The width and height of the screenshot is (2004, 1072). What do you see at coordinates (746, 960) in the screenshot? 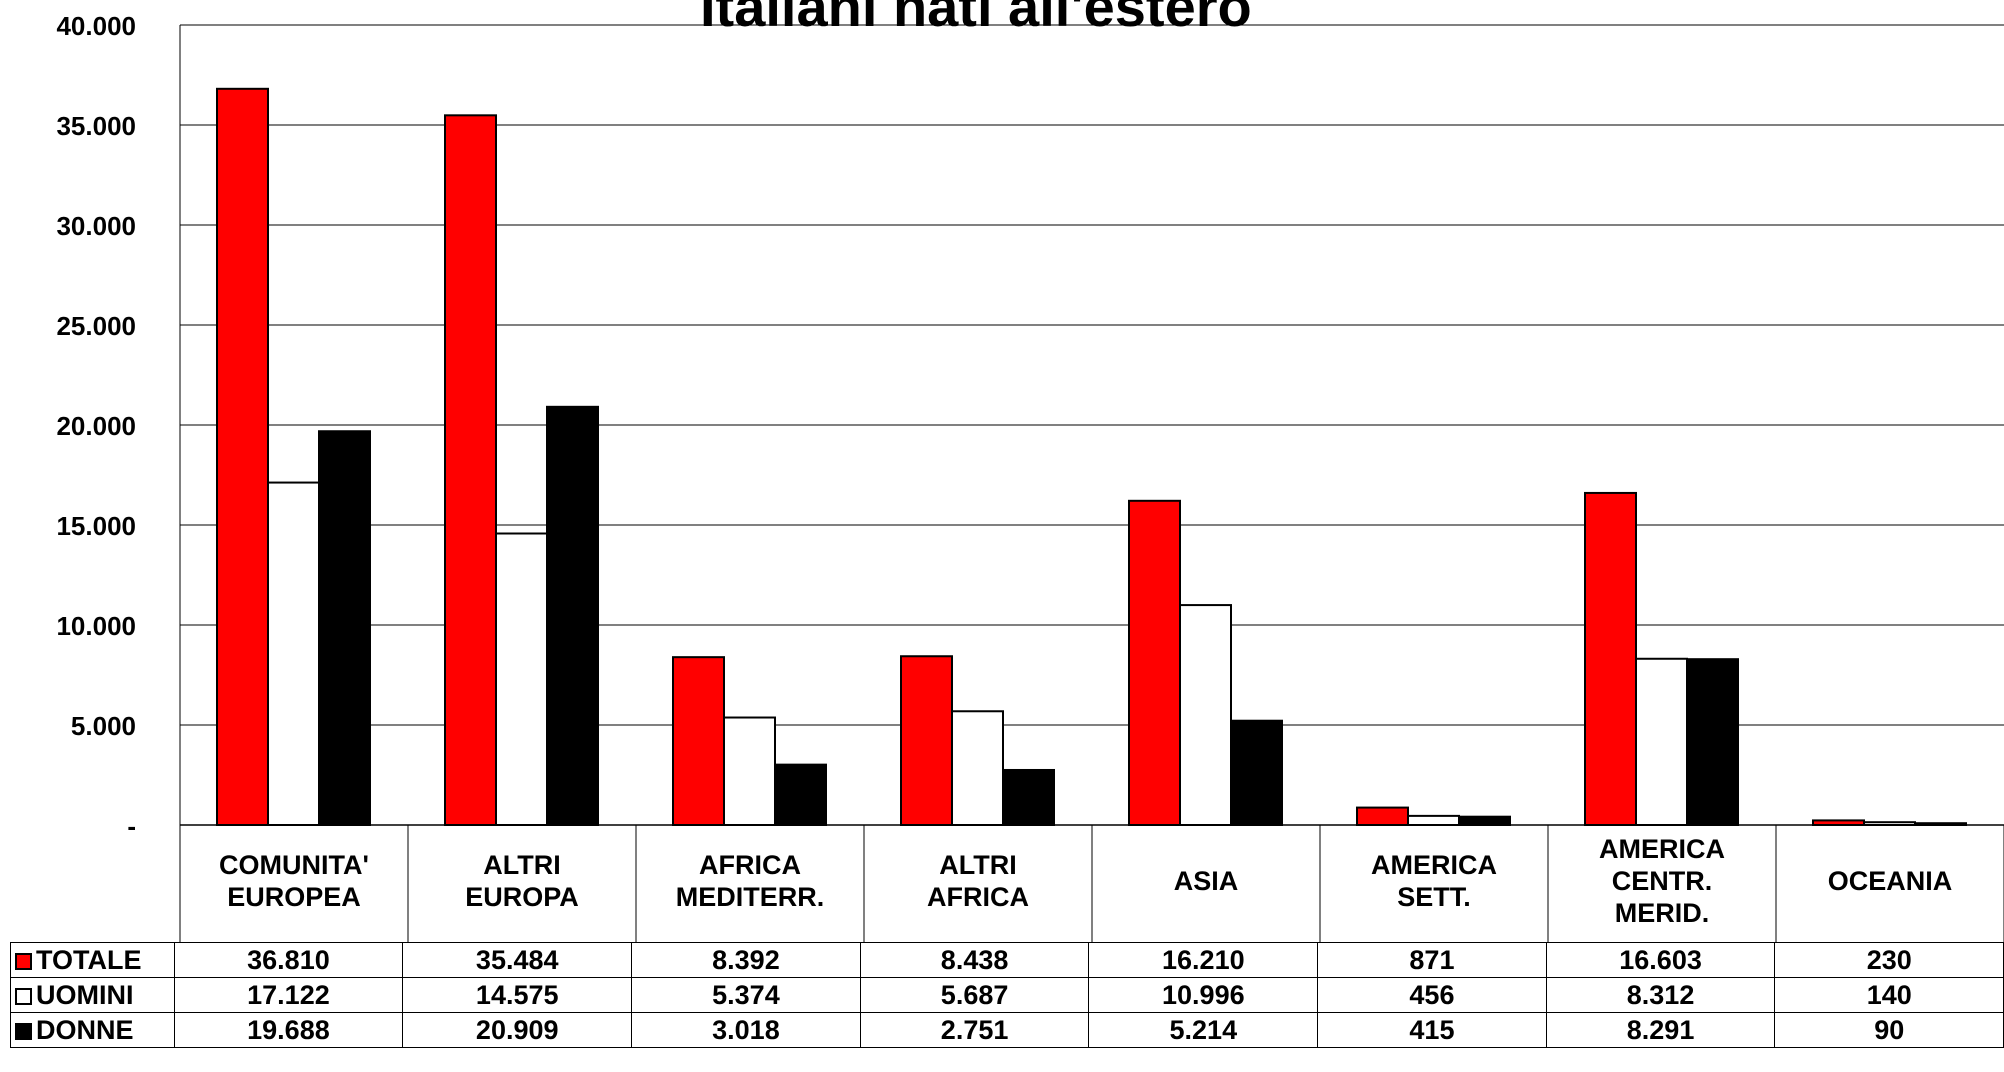
I see `table-cell: 8.392` at bounding box center [746, 960].